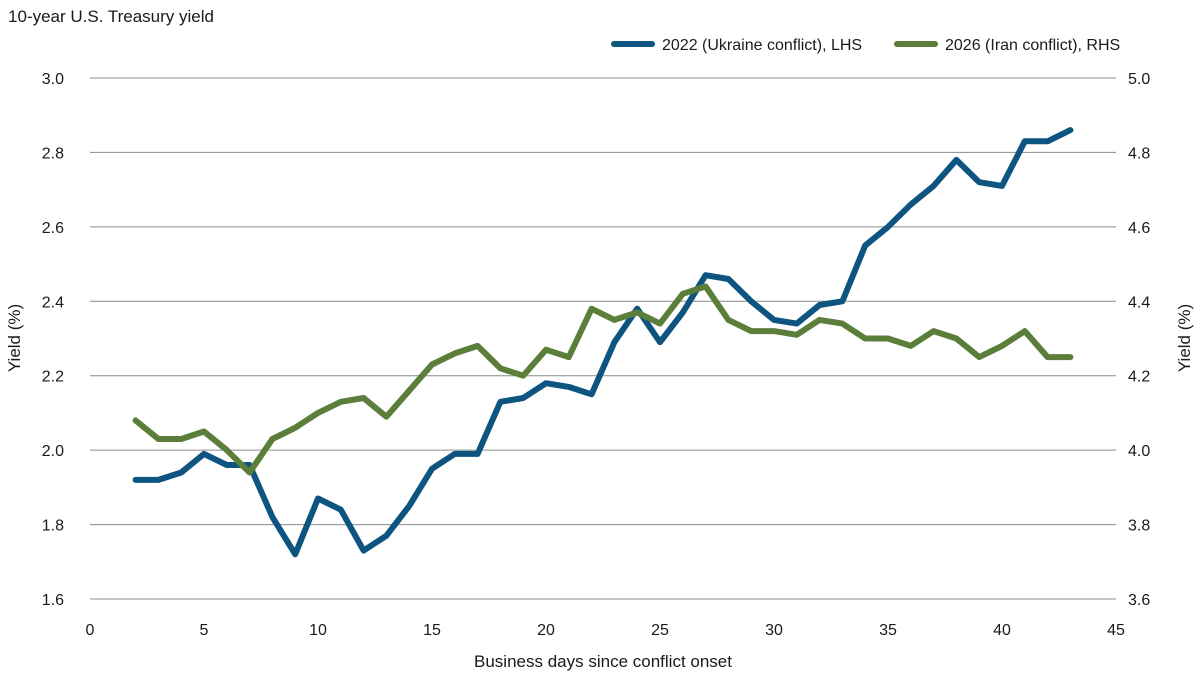  What do you see at coordinates (888, 630) in the screenshot?
I see `x-tick-35: 35` at bounding box center [888, 630].